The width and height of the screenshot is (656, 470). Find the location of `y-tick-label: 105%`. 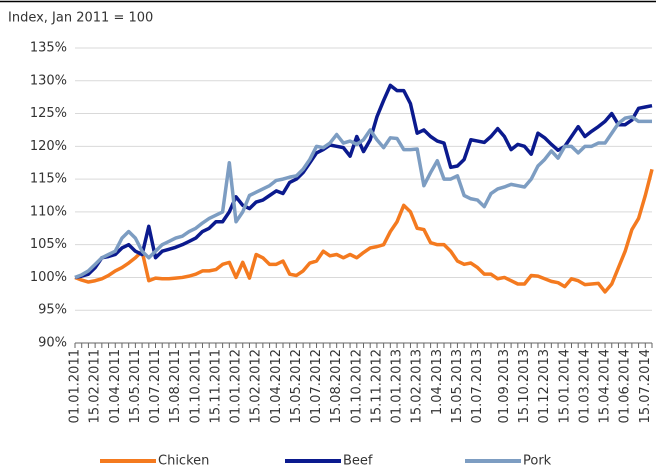

y-tick-label: 105% is located at coordinates (48, 244).